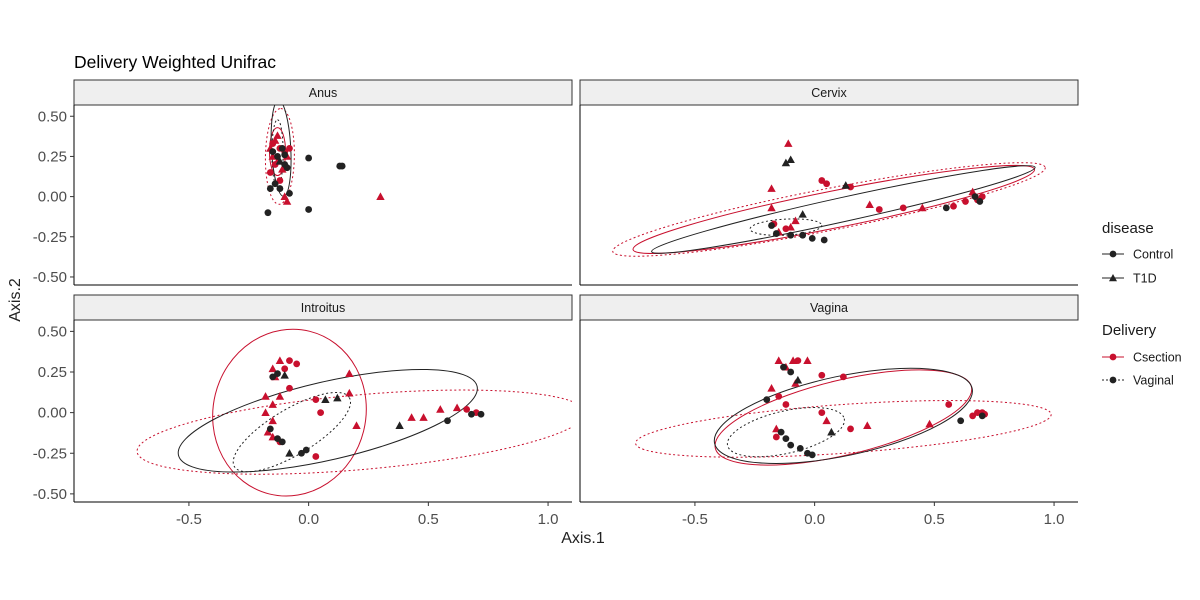 This screenshot has height=600, width=1200. Describe the element at coordinates (52, 156) in the screenshot. I see `y-tick-label: 0.25` at that location.